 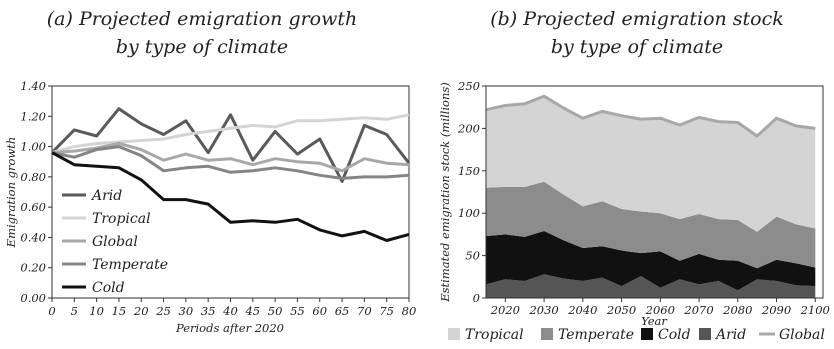 What do you see at coordinates (51, 311) in the screenshot?
I see `x-tick-label: 0` at bounding box center [51, 311].